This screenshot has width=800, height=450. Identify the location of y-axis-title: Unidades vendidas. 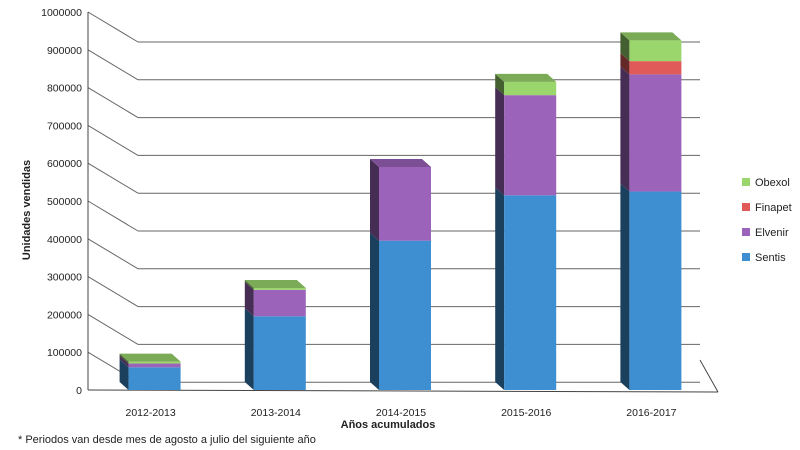
(27, 210).